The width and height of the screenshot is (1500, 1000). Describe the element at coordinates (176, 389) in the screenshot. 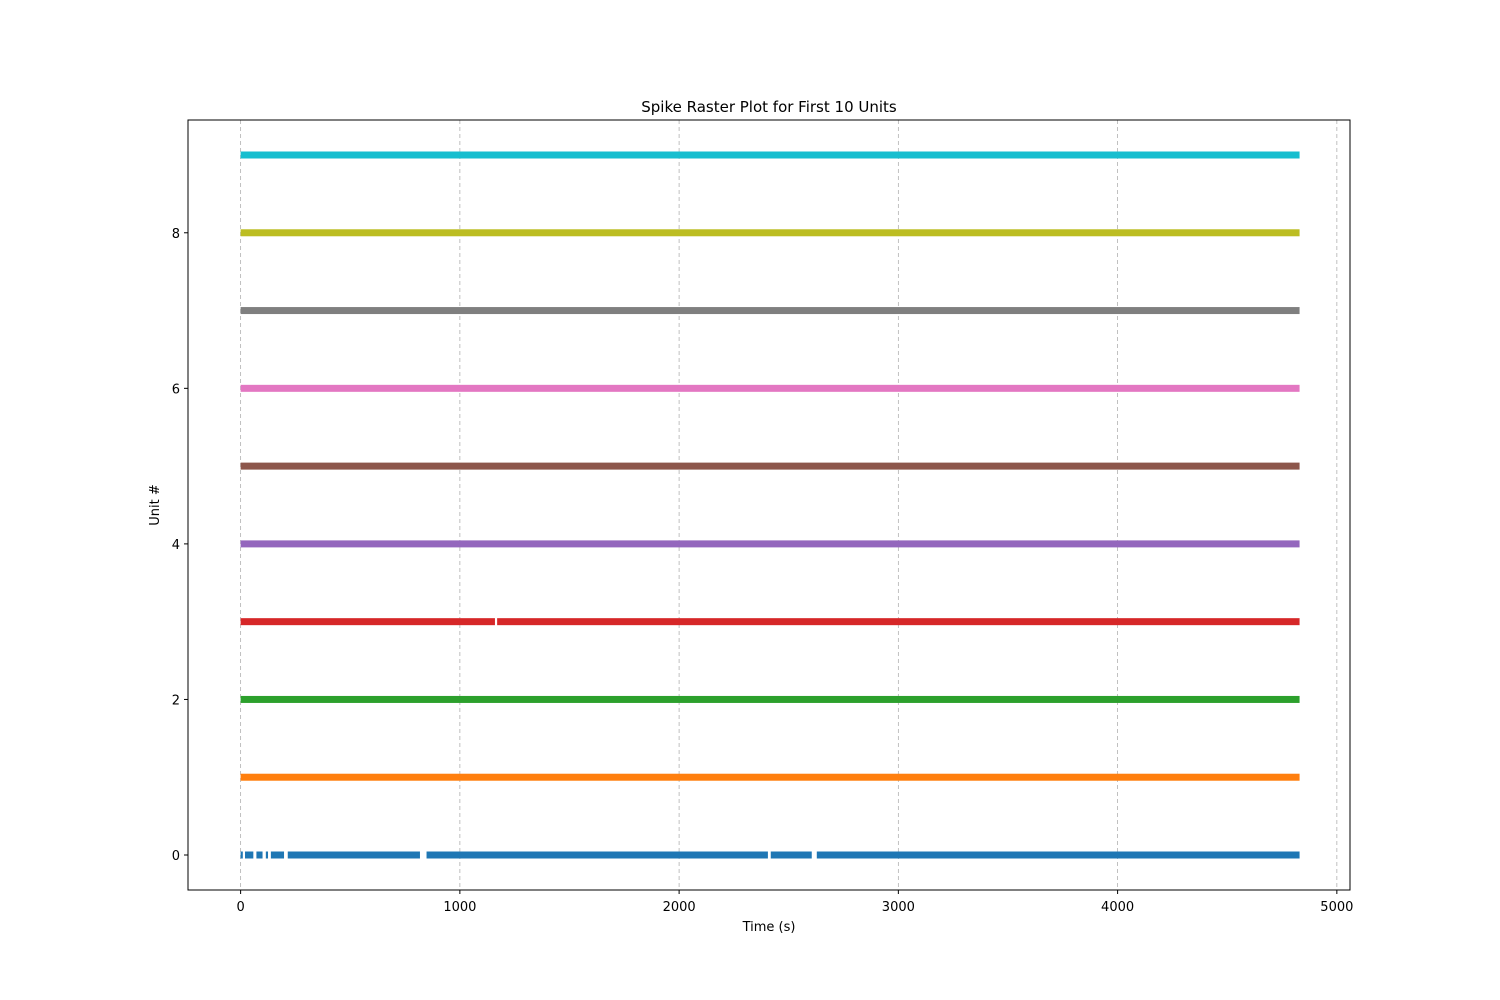

I see `y-tick-label: 6` at that location.